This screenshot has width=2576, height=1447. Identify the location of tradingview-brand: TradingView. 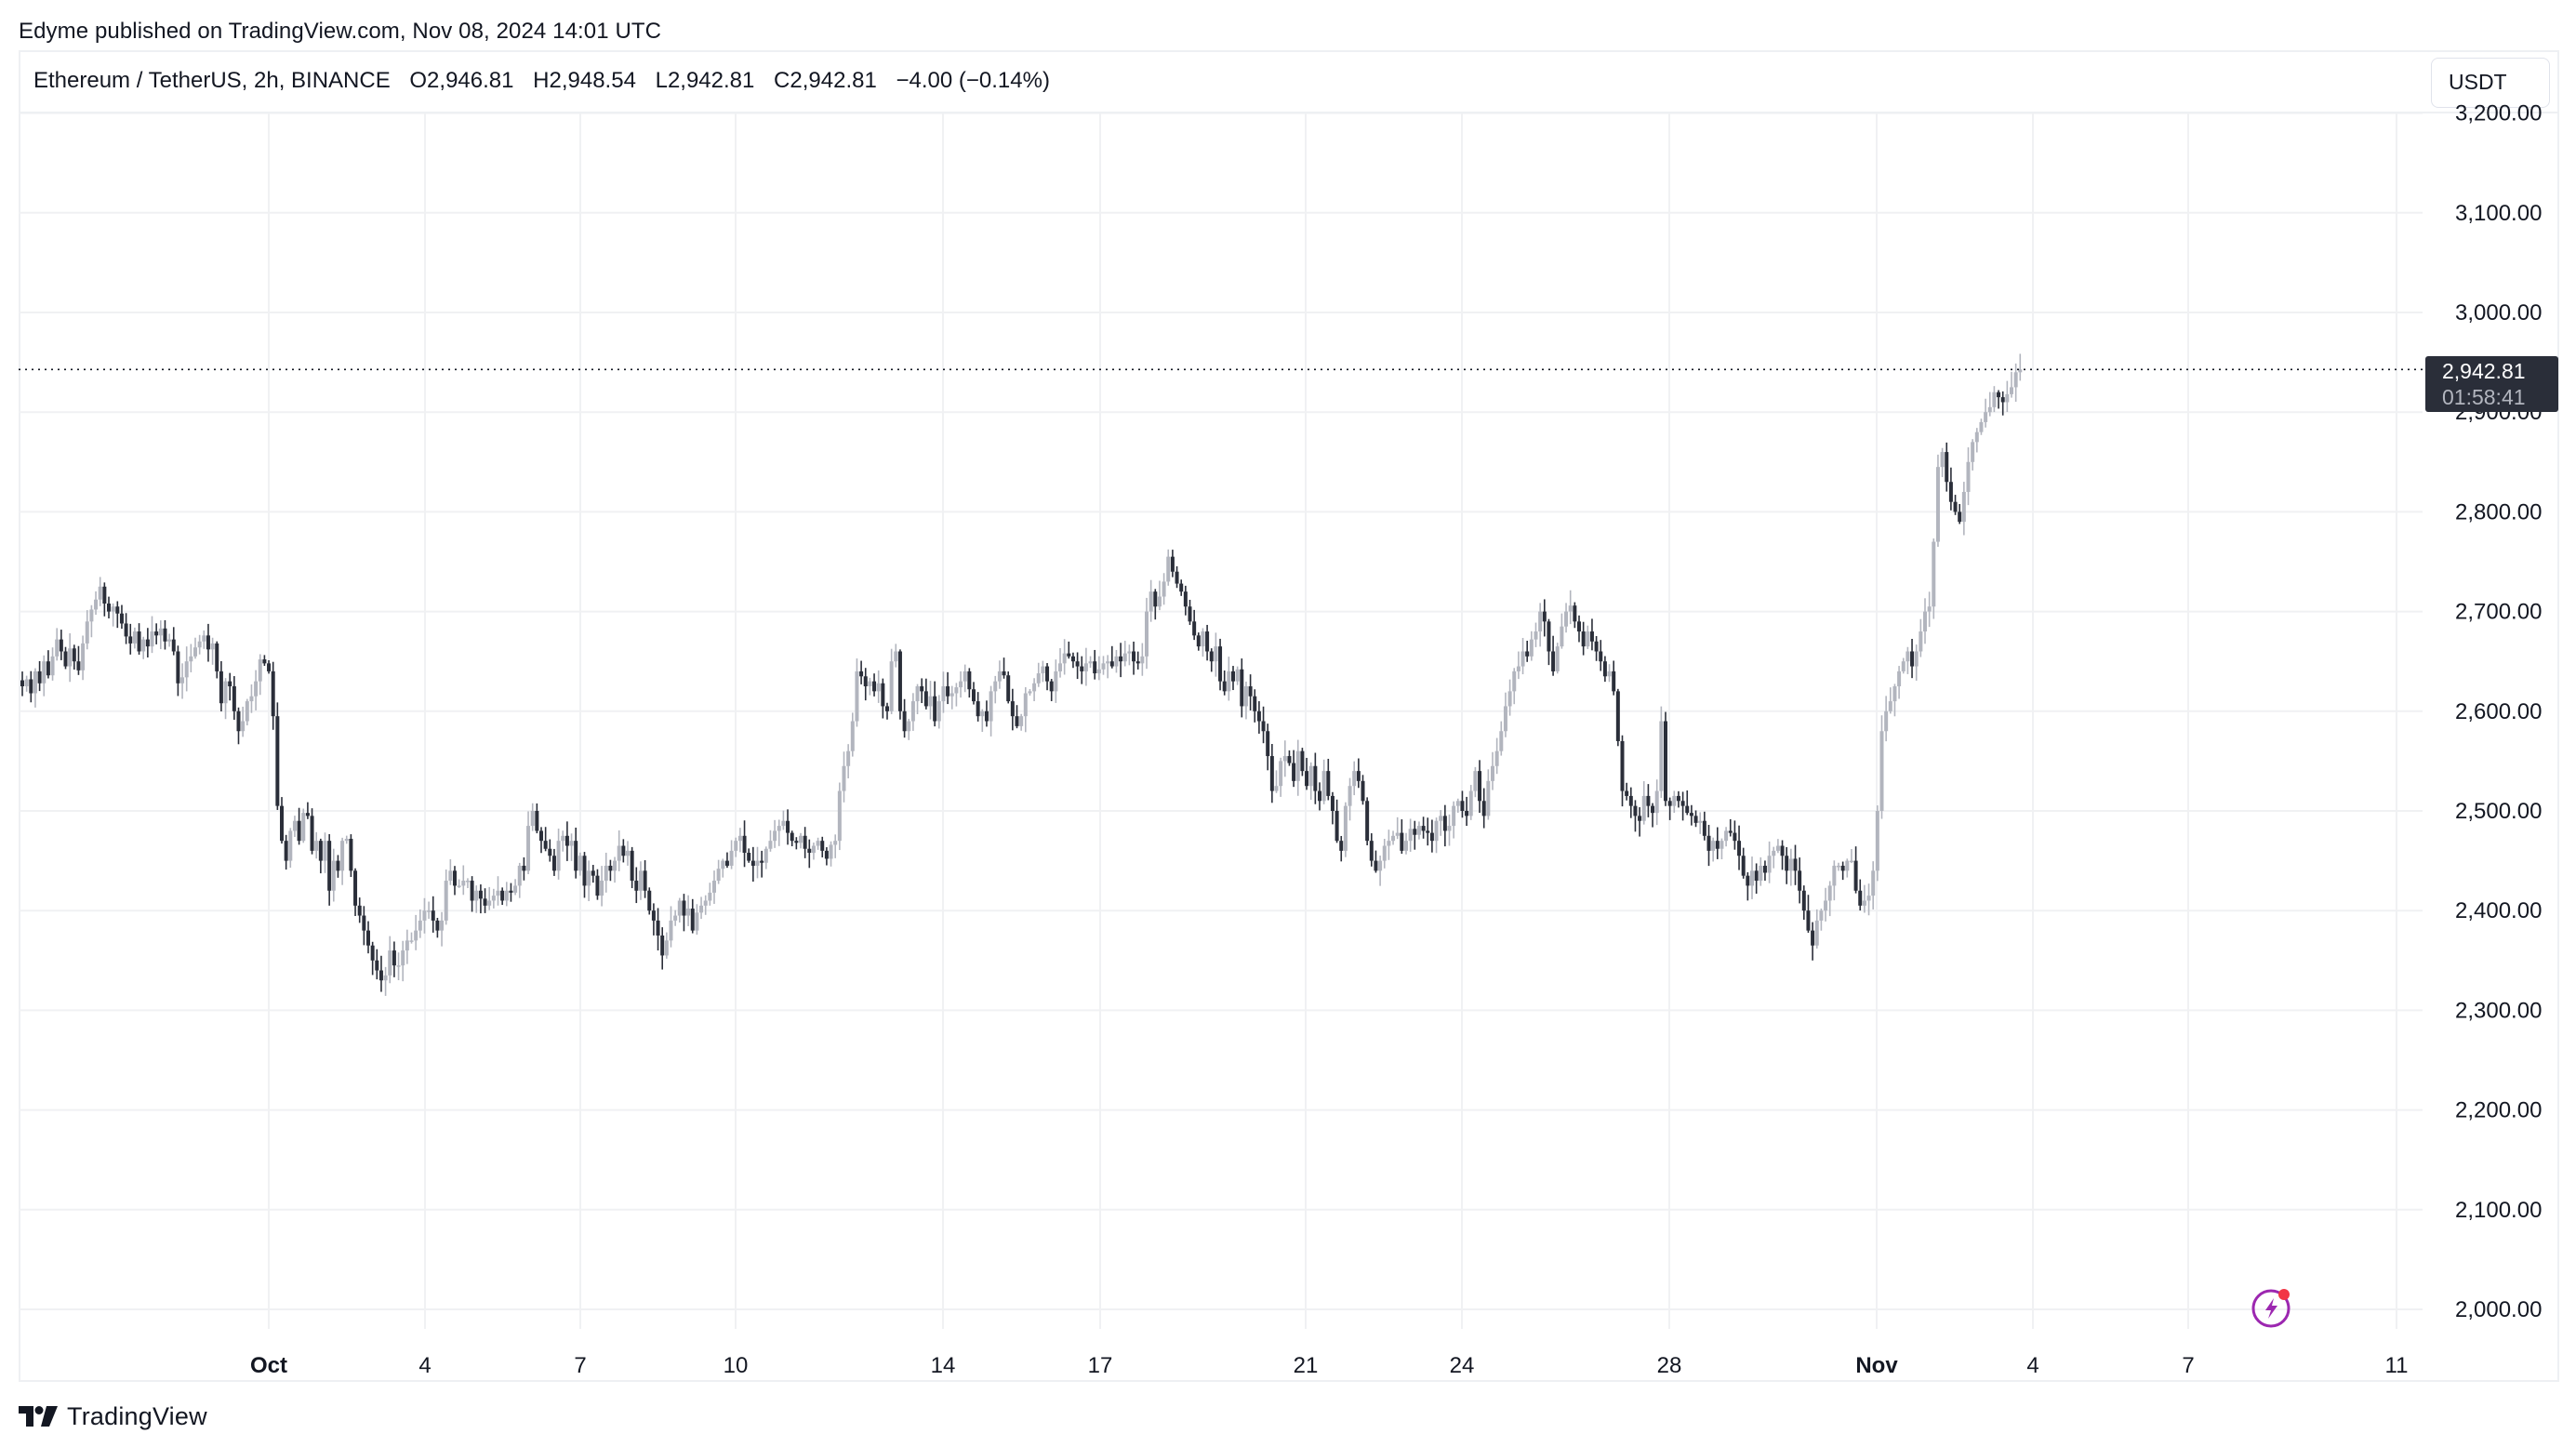
(113, 1416).